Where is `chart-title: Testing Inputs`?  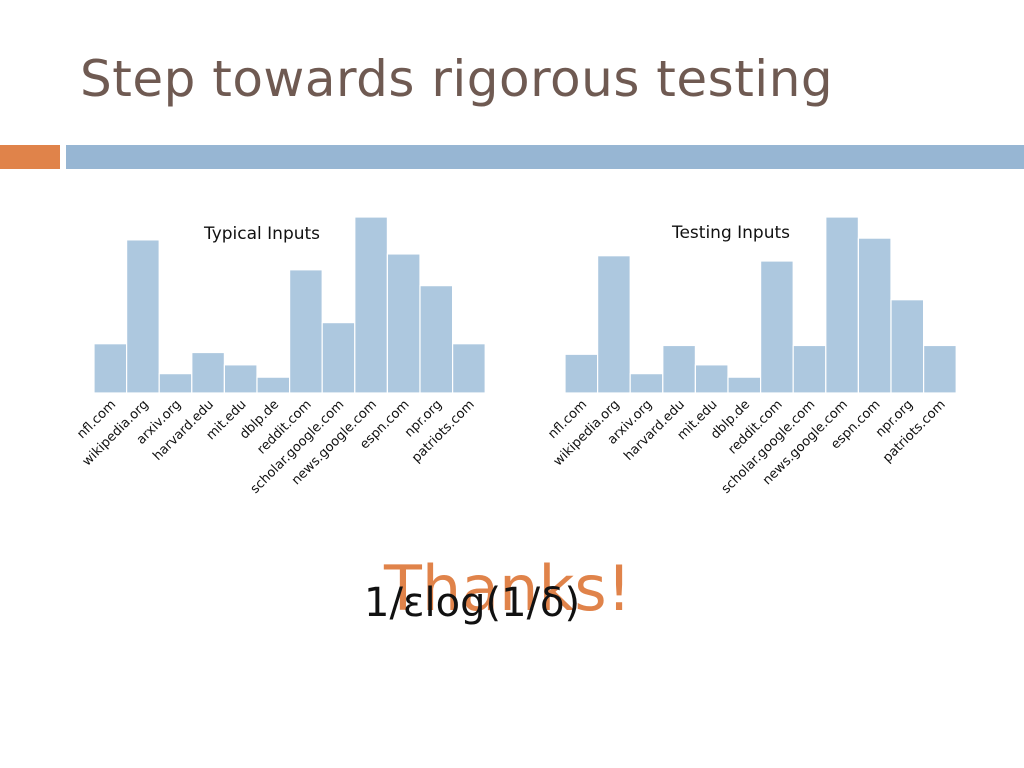 chart-title: Testing Inputs is located at coordinates (730, 233).